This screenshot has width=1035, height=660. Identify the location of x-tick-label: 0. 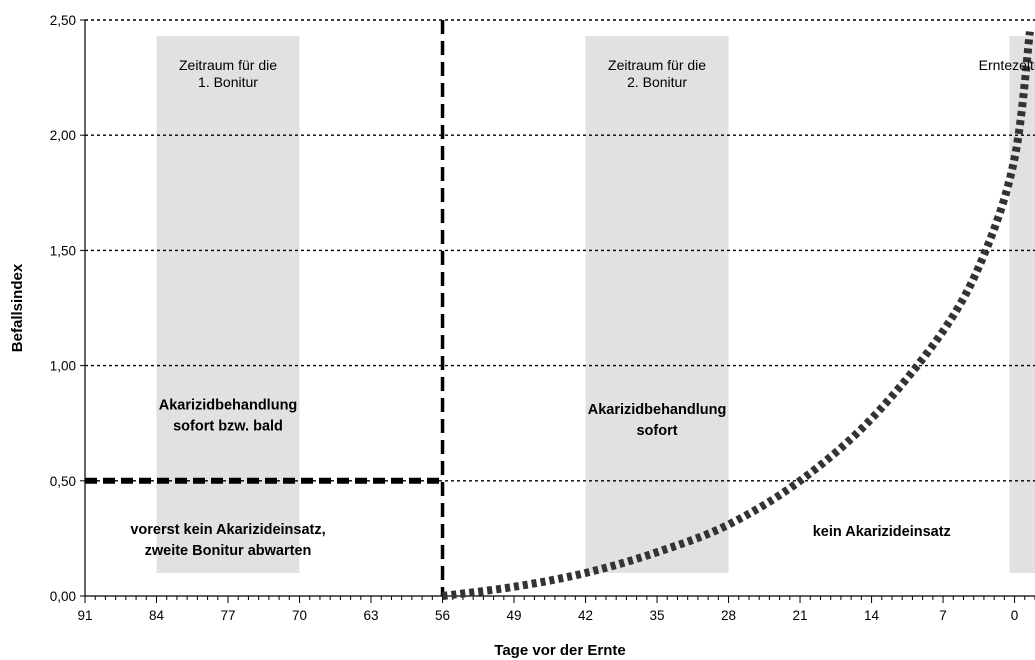
(1015, 615).